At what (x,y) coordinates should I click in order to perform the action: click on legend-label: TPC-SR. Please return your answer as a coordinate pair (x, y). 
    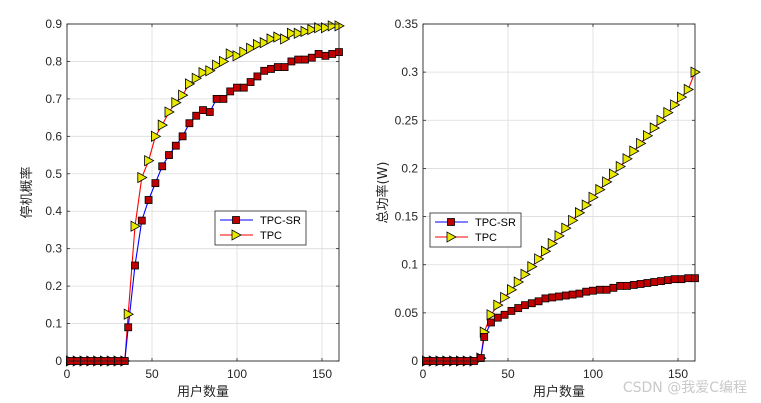
    Looking at the image, I should click on (495, 223).